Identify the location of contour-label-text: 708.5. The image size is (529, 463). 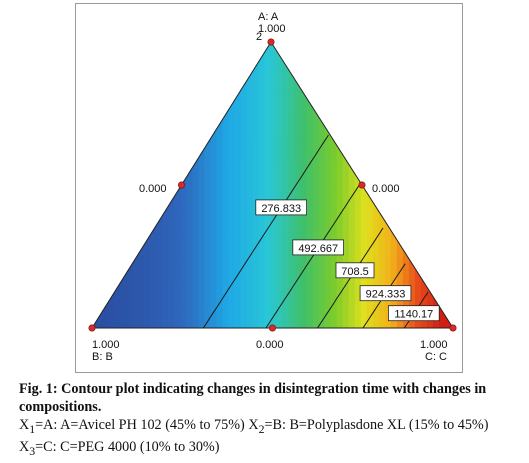
(355, 272).